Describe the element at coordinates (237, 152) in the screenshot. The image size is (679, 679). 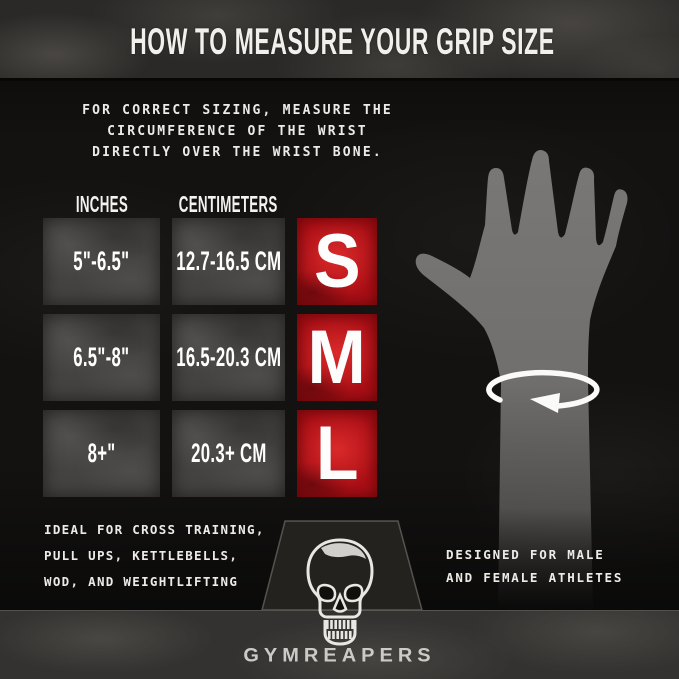
I see `instruction-line-3: DIRECTLY OVER THE WRIST BONE.` at that location.